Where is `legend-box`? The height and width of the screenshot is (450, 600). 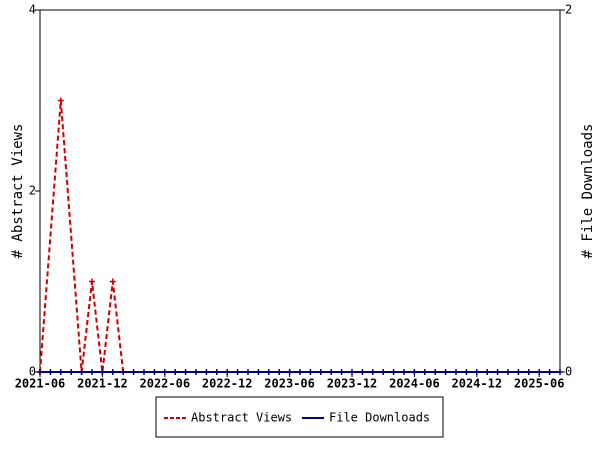
legend-box is located at coordinates (299, 417).